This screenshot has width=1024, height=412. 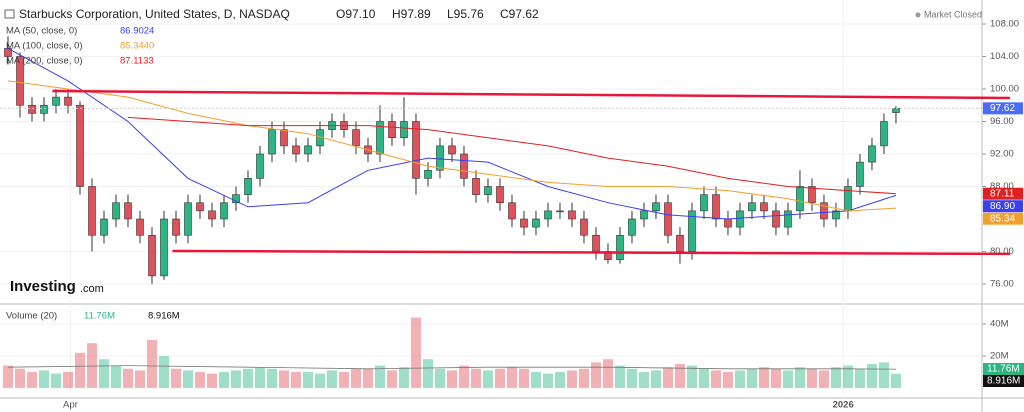 What do you see at coordinates (465, 14) in the screenshot?
I see `ohlc-low: L95.76` at bounding box center [465, 14].